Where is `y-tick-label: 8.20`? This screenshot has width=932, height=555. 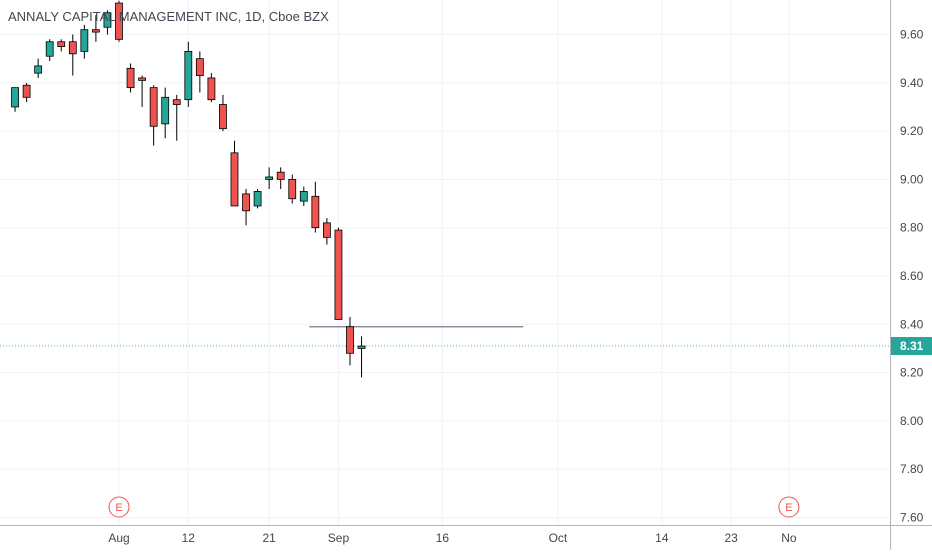 y-tick-label: 8.20 is located at coordinates (912, 373).